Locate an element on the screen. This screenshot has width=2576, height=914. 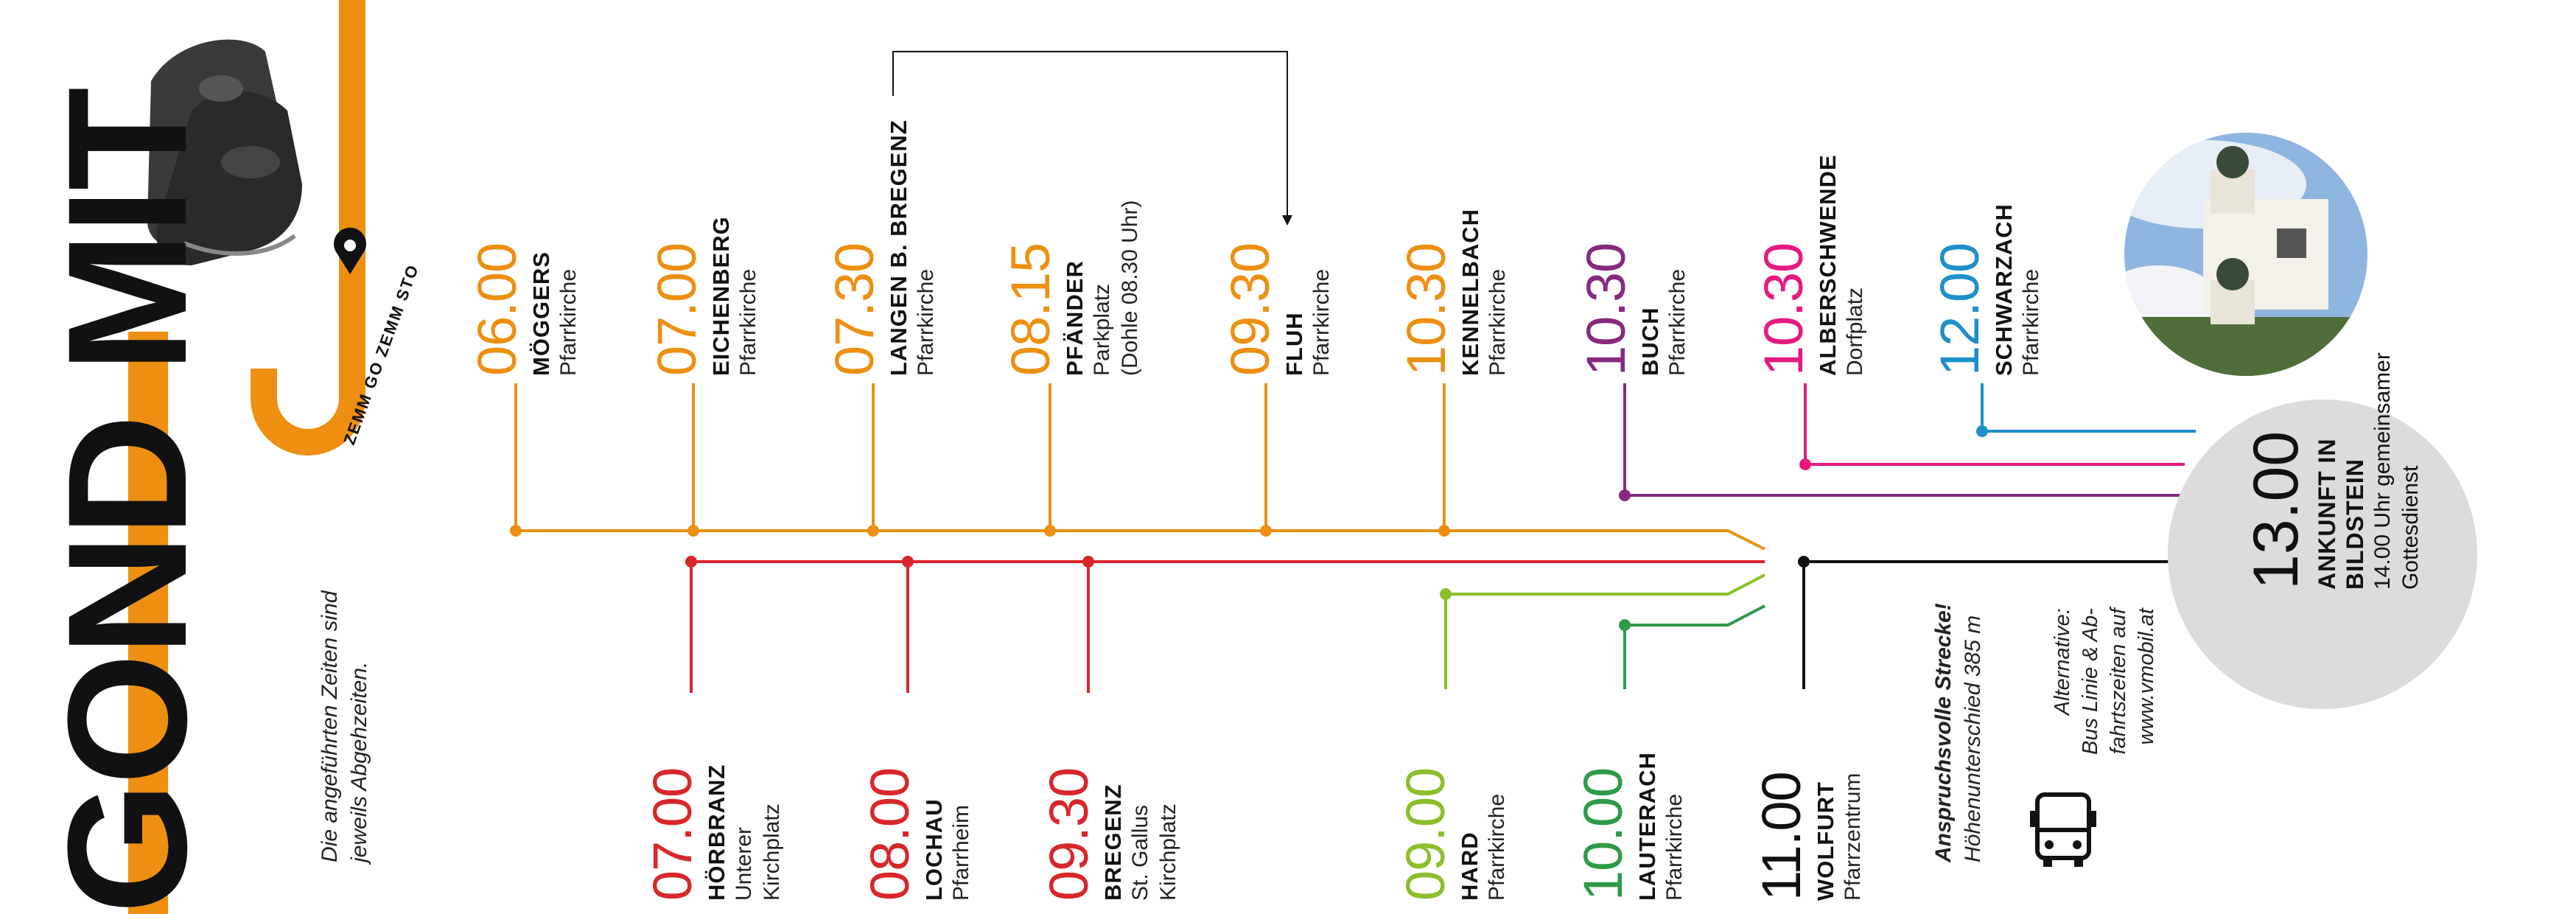
stop-name: MÖGGERS is located at coordinates (541, 313).